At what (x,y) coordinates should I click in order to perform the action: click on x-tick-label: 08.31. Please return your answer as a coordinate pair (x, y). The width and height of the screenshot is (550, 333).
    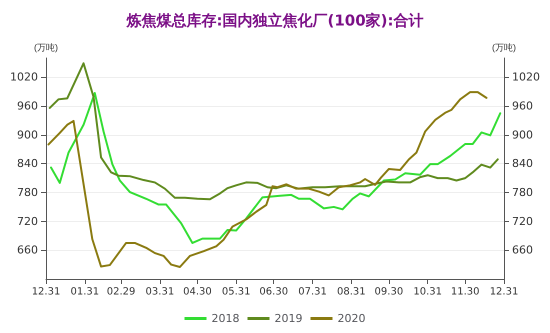
    Looking at the image, I should click on (351, 292).